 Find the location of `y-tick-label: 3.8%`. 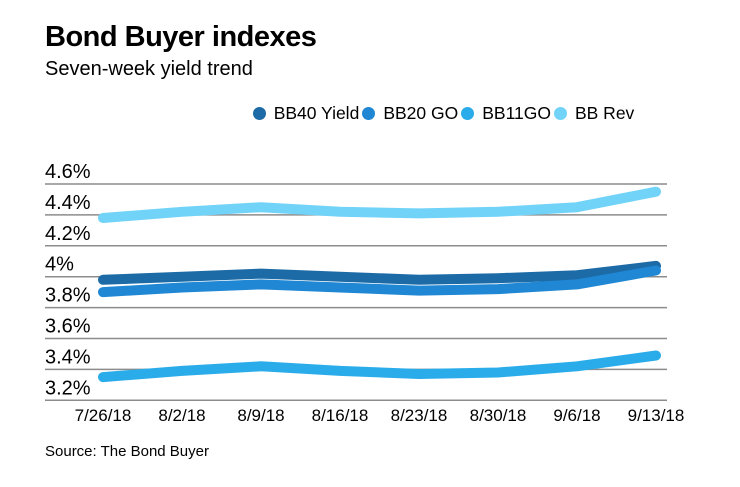

y-tick-label: 3.8% is located at coordinates (68, 296).